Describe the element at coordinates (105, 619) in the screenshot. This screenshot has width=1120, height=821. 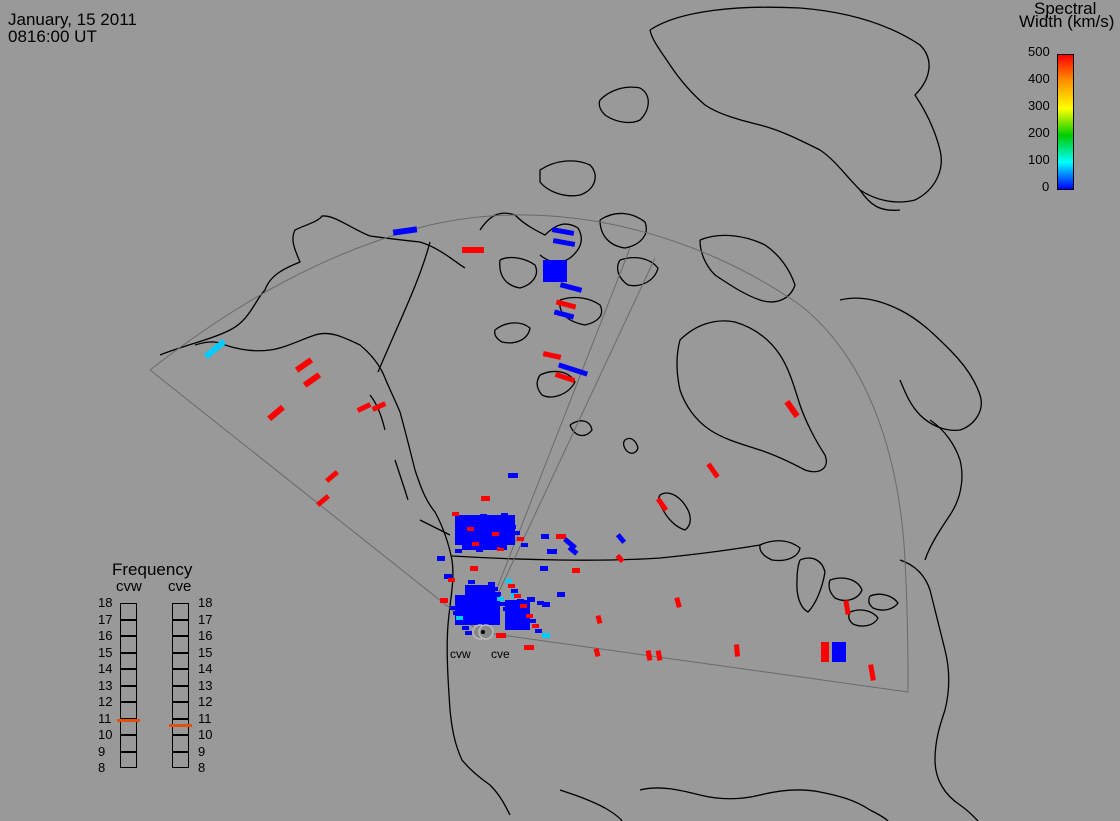
I see `frequency-tick-left: 17` at that location.